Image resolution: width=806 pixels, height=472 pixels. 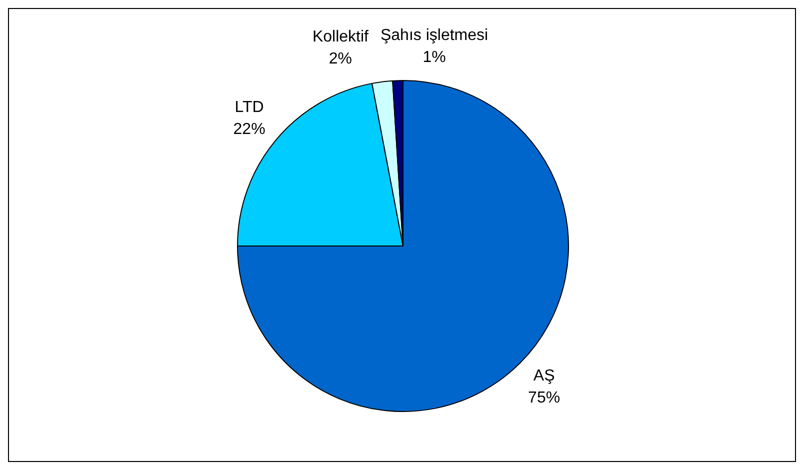 What do you see at coordinates (341, 37) in the screenshot?
I see `slice-label: Kollektif` at bounding box center [341, 37].